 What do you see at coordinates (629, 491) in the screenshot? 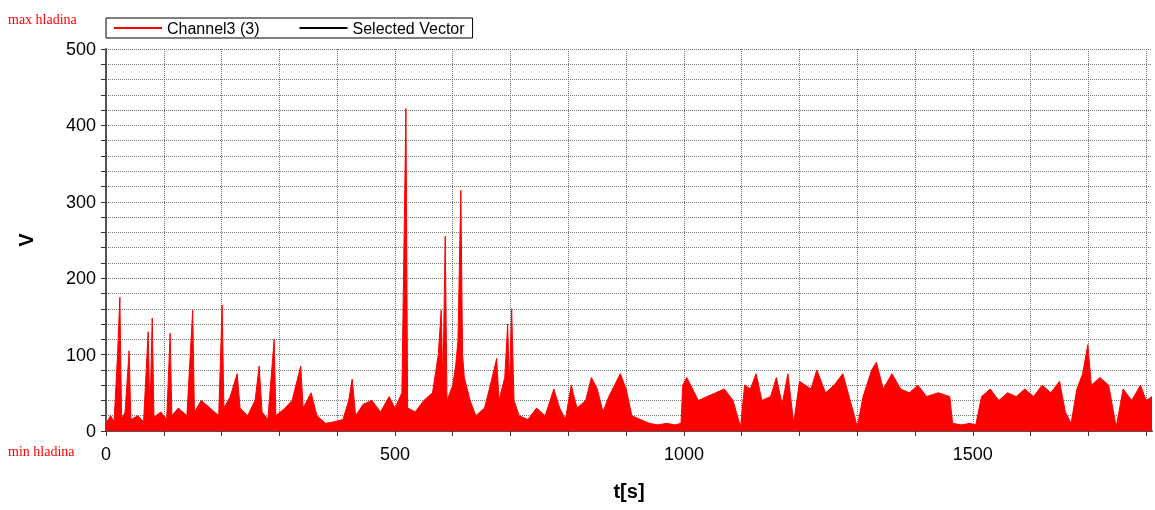
I see `x-axis-title: t[s]` at bounding box center [629, 491].